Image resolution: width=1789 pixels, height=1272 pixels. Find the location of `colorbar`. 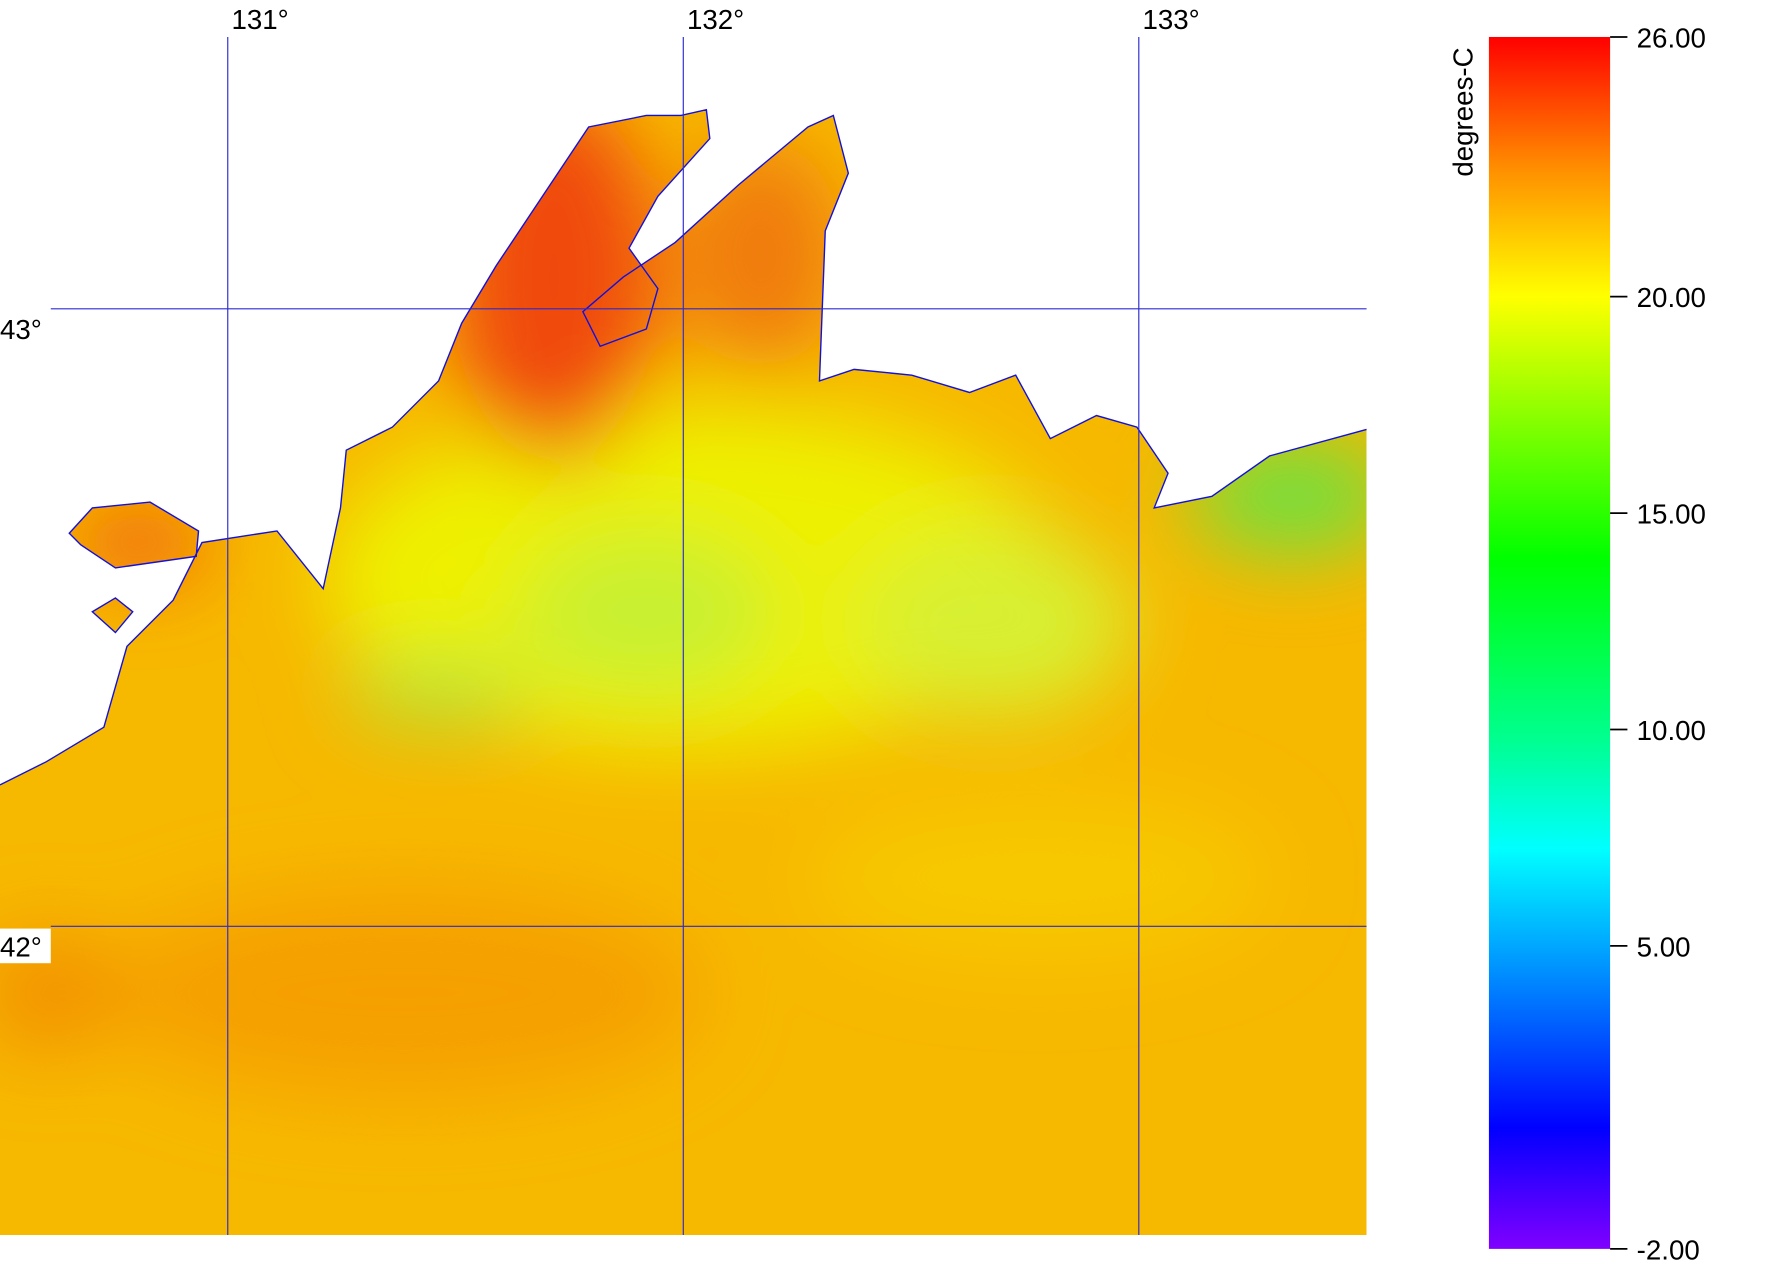

colorbar is located at coordinates (1549, 642).